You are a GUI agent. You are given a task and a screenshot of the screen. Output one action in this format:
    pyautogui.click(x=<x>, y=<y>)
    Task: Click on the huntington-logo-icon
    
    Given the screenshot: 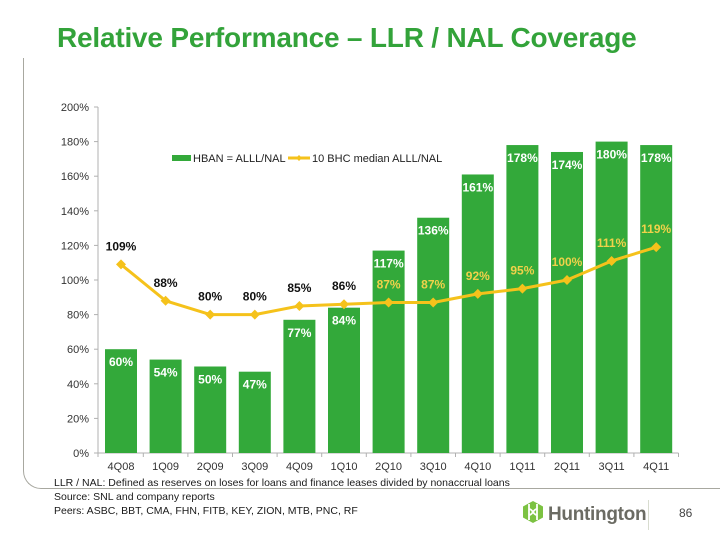 What is the action you would take?
    pyautogui.click(x=533, y=514)
    